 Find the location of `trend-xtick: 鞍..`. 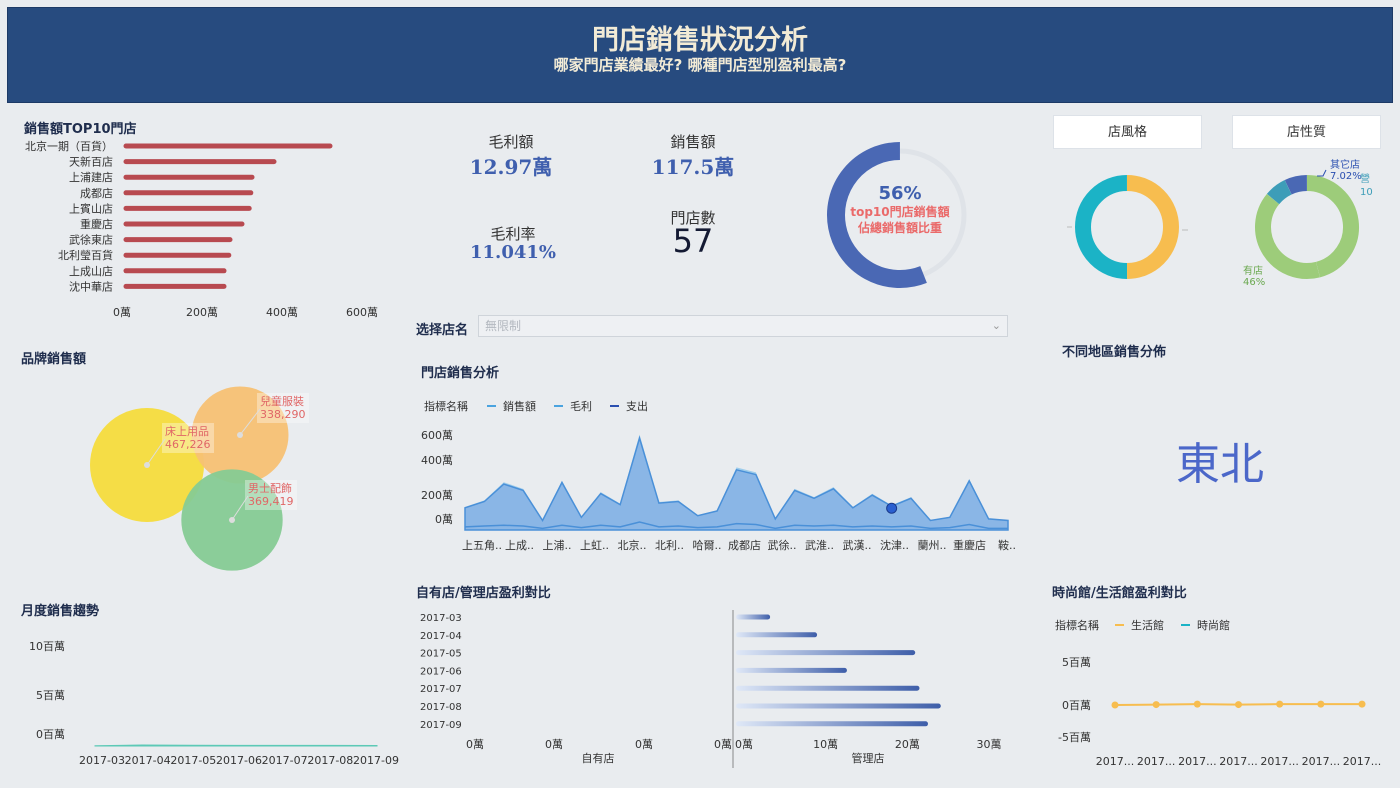

trend-xtick: 鞍.. is located at coordinates (1007, 545).